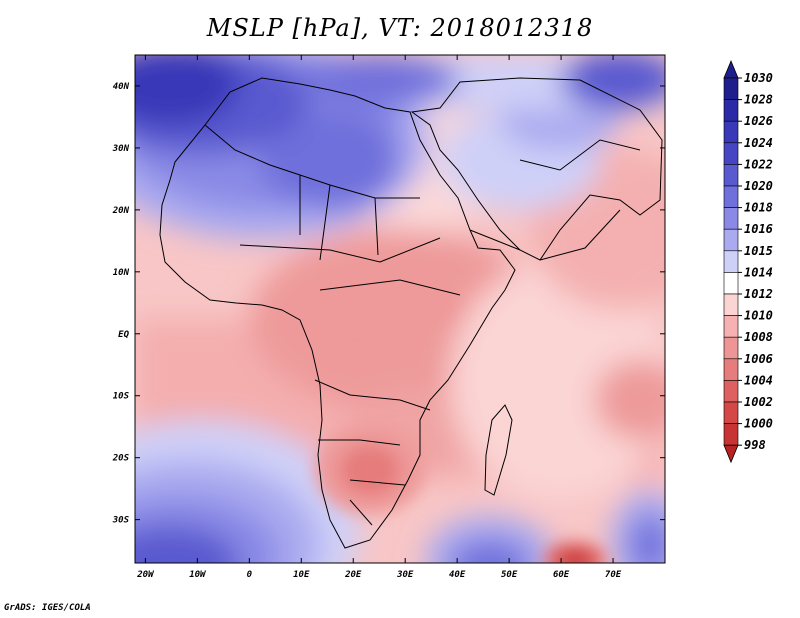  I want to click on colorbar-label: 1030, so click(758, 78).